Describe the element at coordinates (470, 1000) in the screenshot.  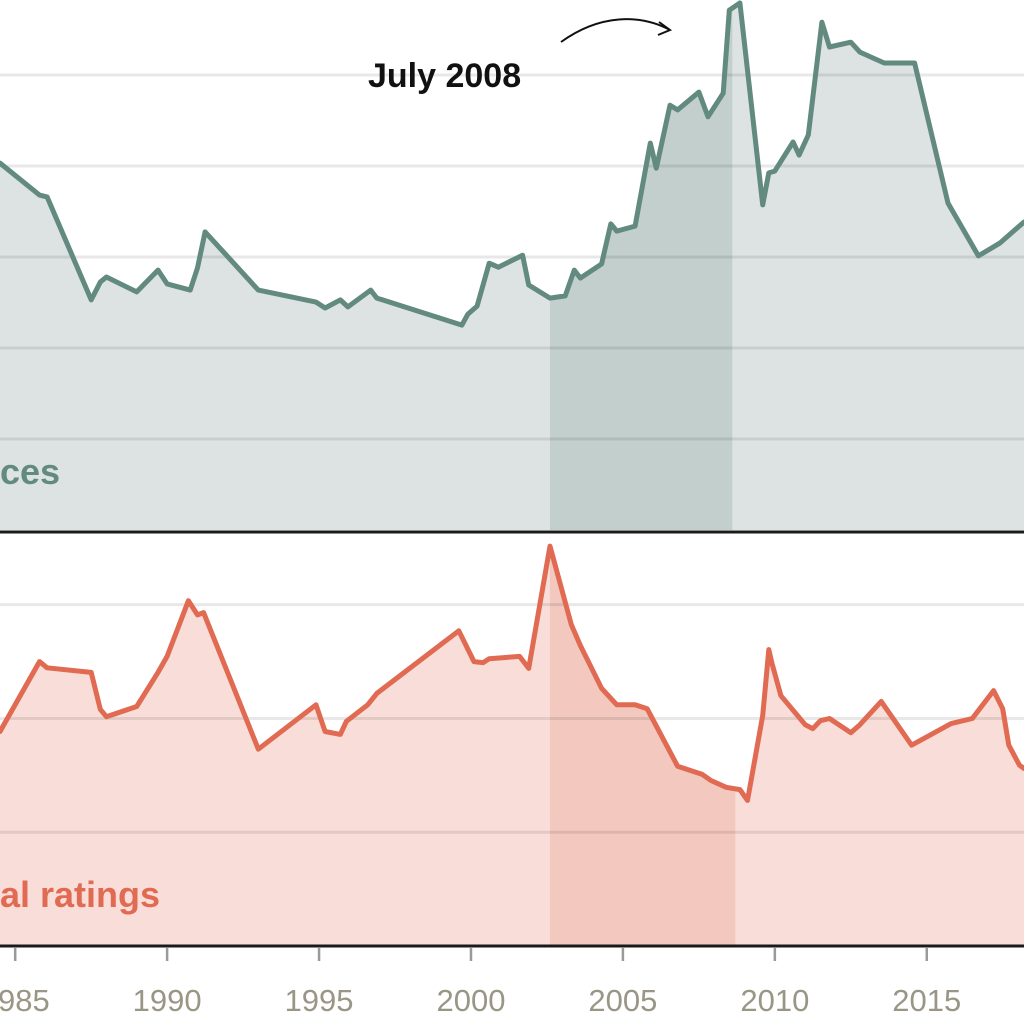
I see `x-tick-label: 2000` at that location.